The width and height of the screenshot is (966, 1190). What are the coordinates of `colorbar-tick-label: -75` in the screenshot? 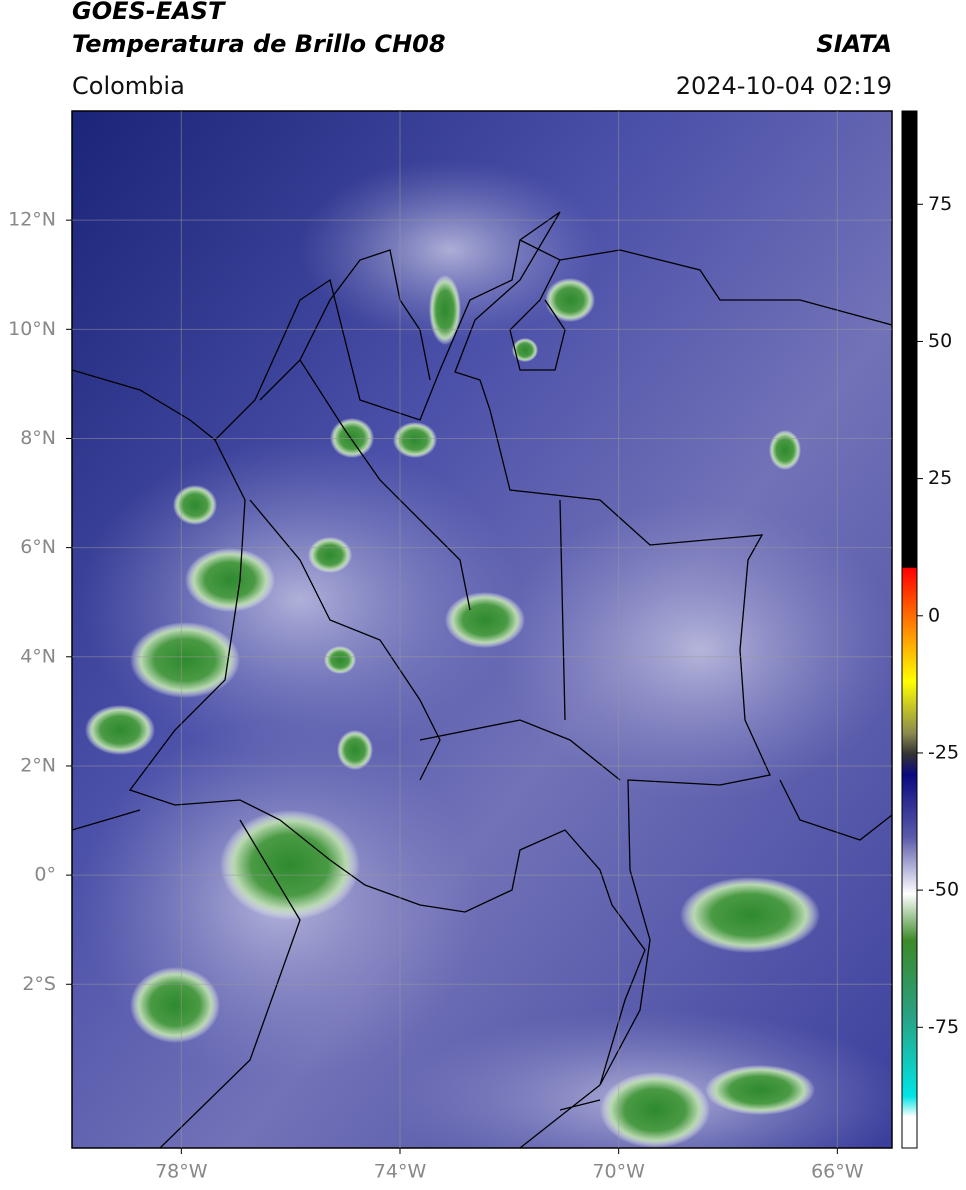 It's located at (943, 1027).